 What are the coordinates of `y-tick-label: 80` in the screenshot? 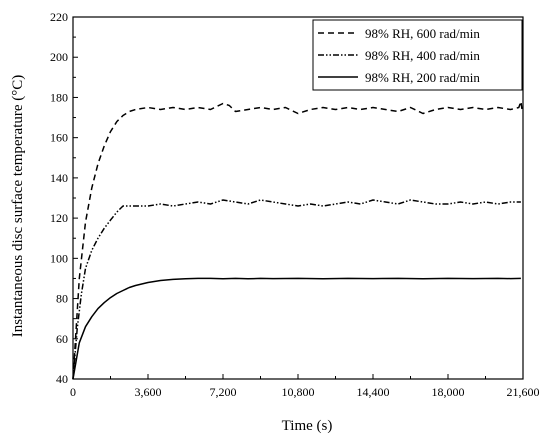 It's located at (62, 299).